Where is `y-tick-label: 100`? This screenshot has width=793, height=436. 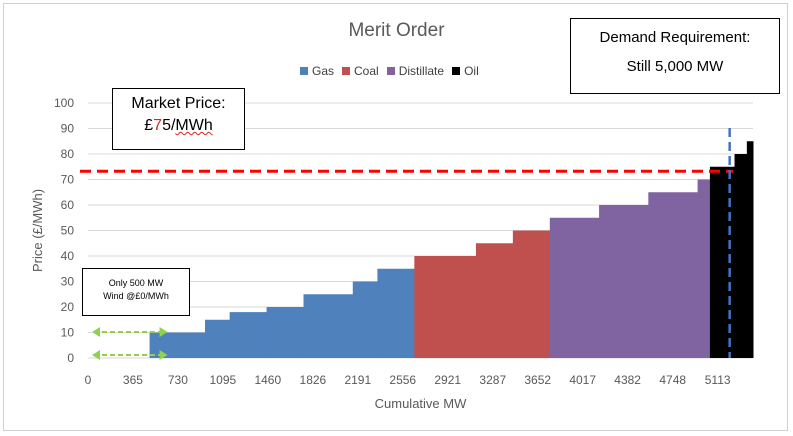 y-tick-label: 100 is located at coordinates (64, 103).